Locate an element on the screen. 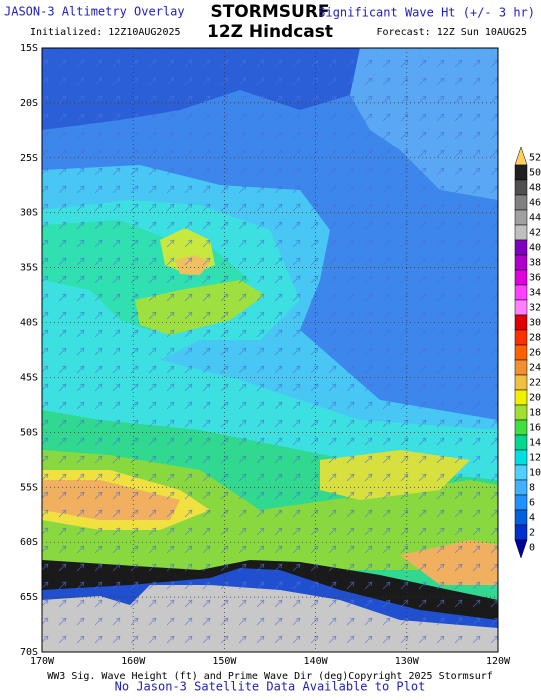 Image resolution: width=541 pixels, height=700 pixels. colorbar-label: 4 is located at coordinates (532, 518).